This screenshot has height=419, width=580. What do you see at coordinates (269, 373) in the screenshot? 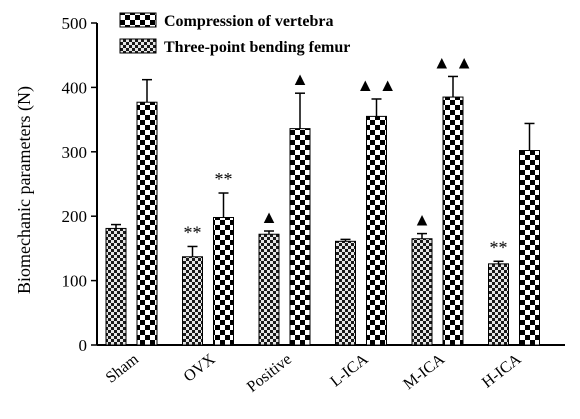
I see `x-tick-label: Positive` at bounding box center [269, 373].